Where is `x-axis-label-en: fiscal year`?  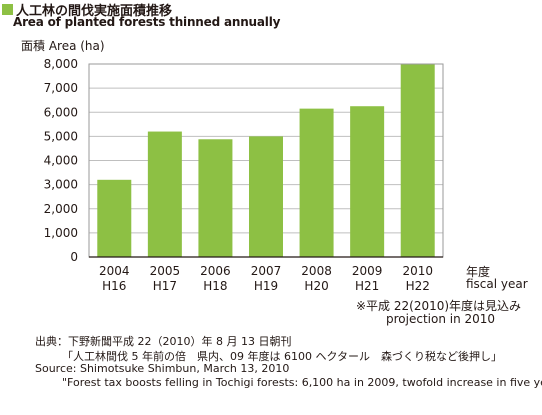 x-axis-label-en: fiscal year is located at coordinates (497, 284).